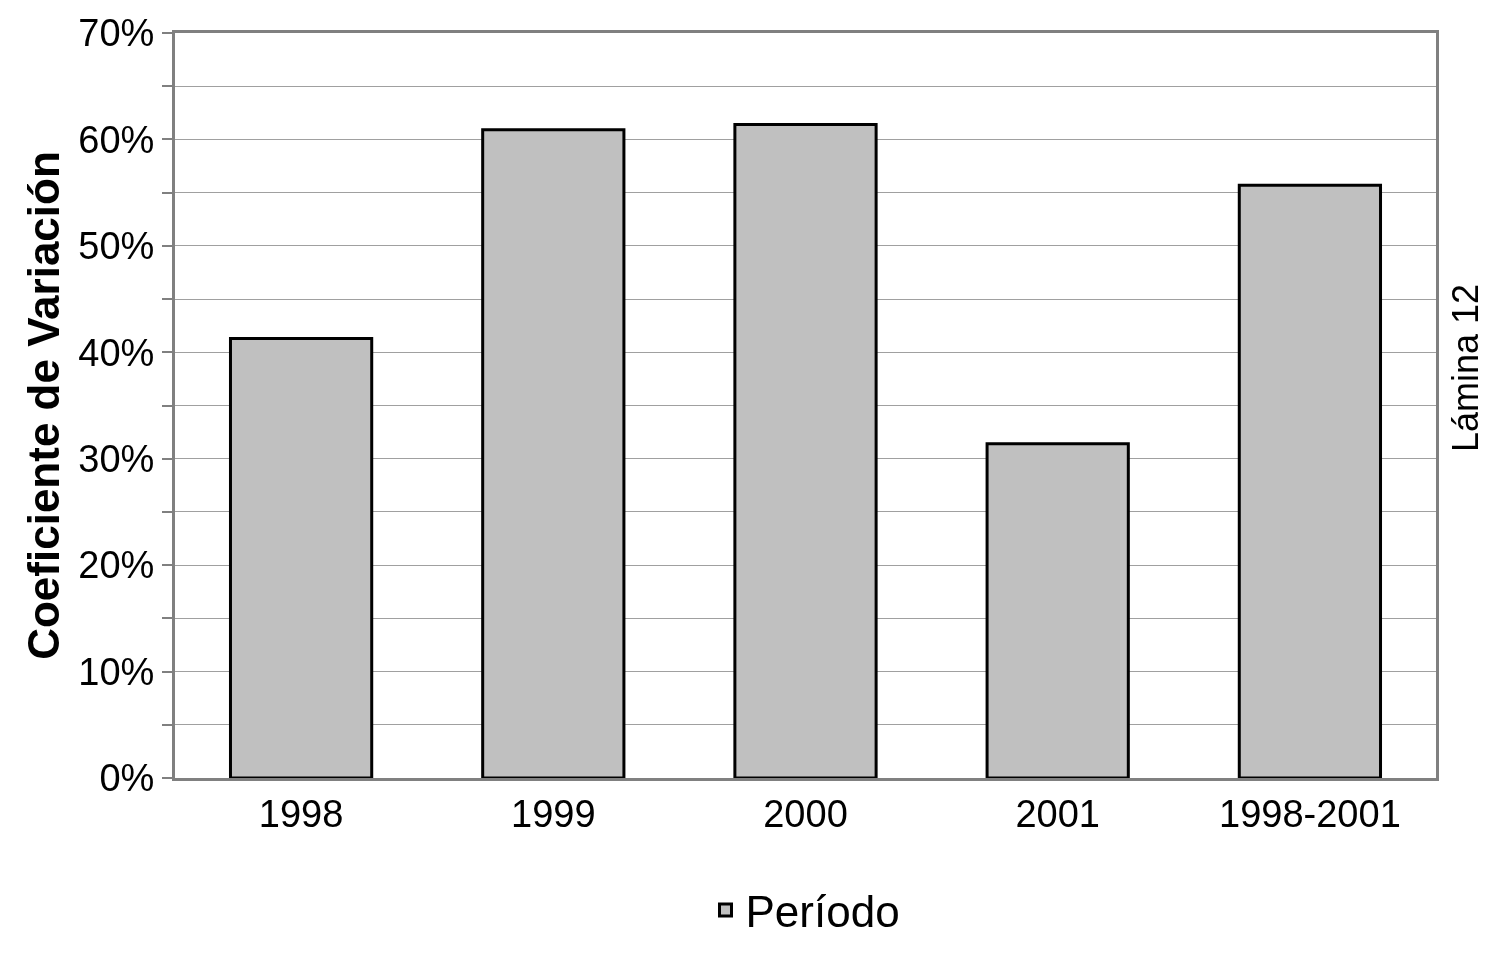 Image resolution: width=1496 pixels, height=958 pixels. I want to click on y-tick-label: 0%, so click(127, 778).